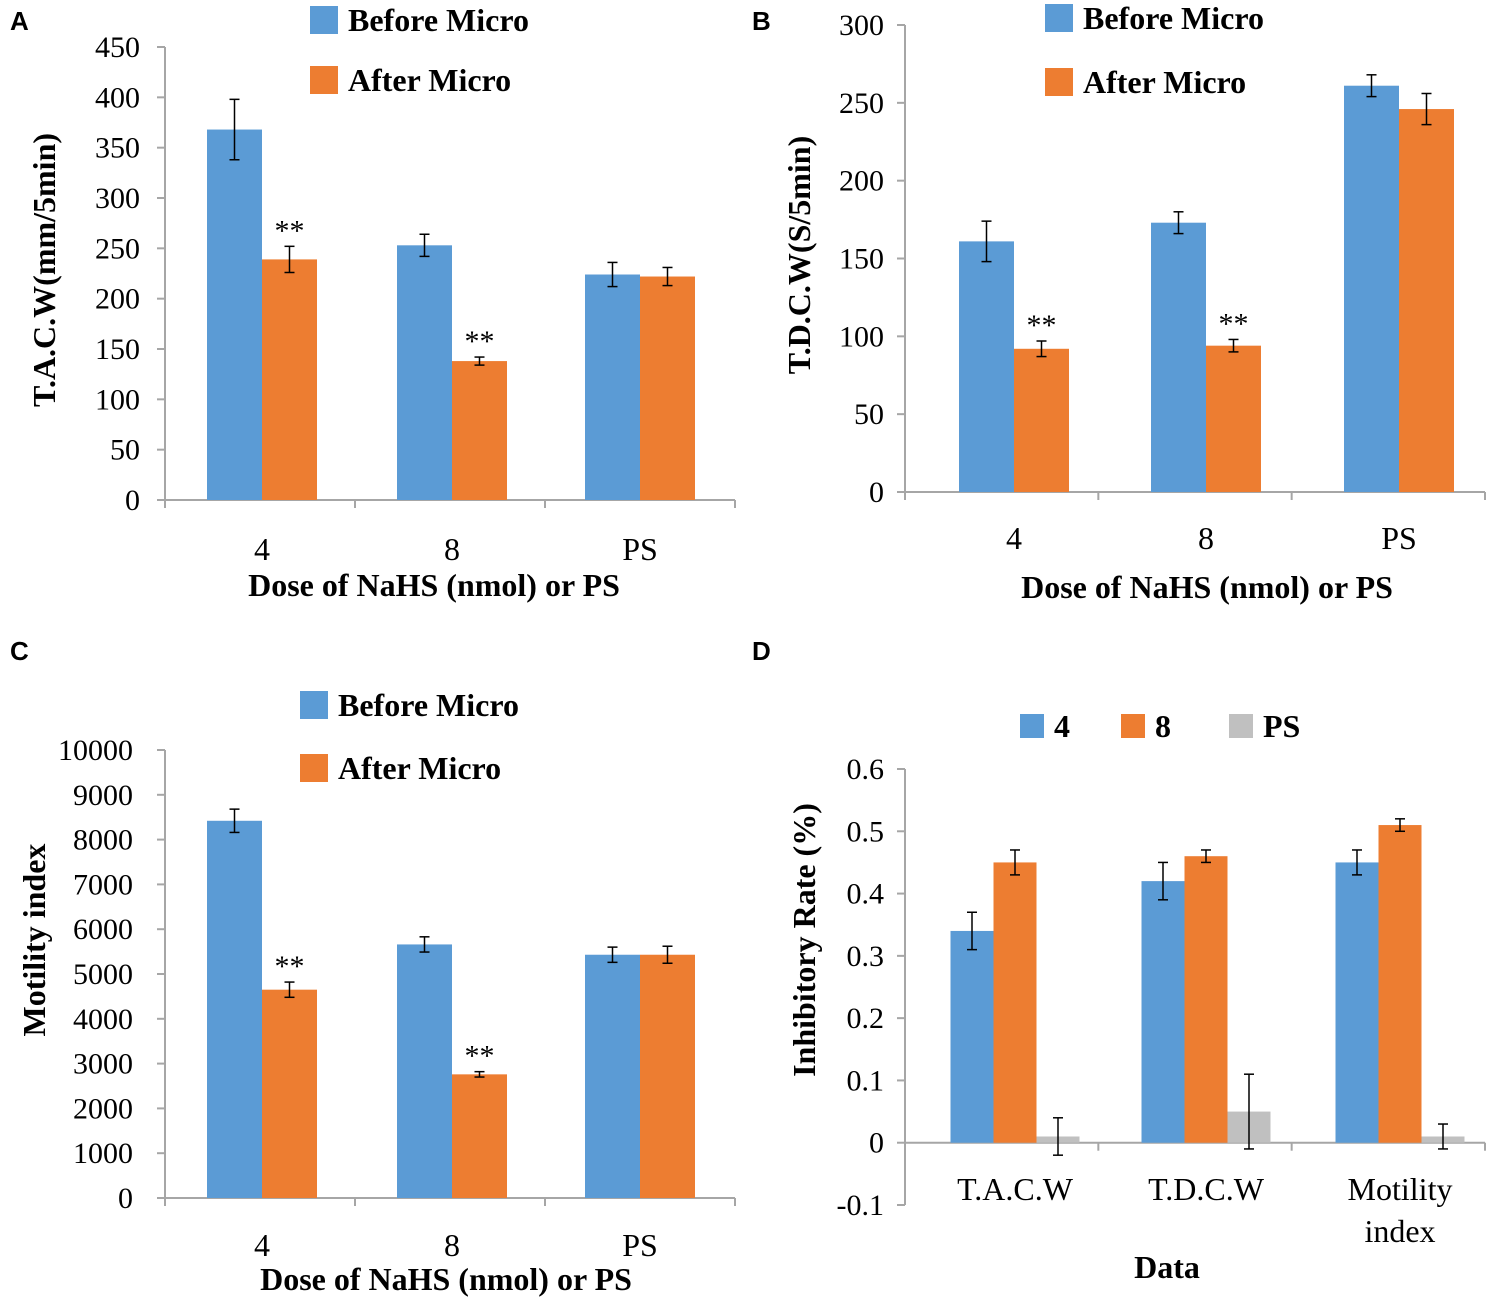  I want to click on panel-label: A, so click(19, 21).